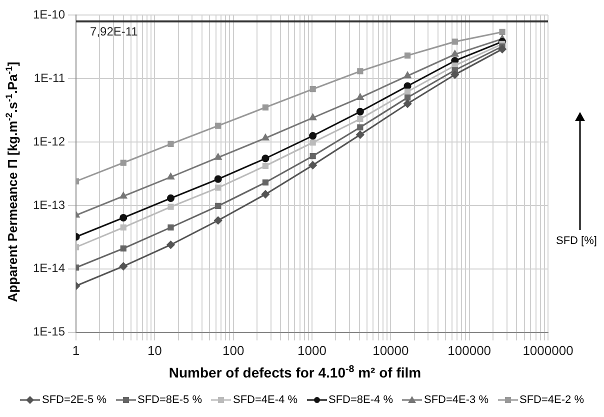 The height and width of the screenshot is (417, 604). I want to click on x-axis-title: Number of defects for 4.10$^{-8}$ m² of film, so click(295, 372).